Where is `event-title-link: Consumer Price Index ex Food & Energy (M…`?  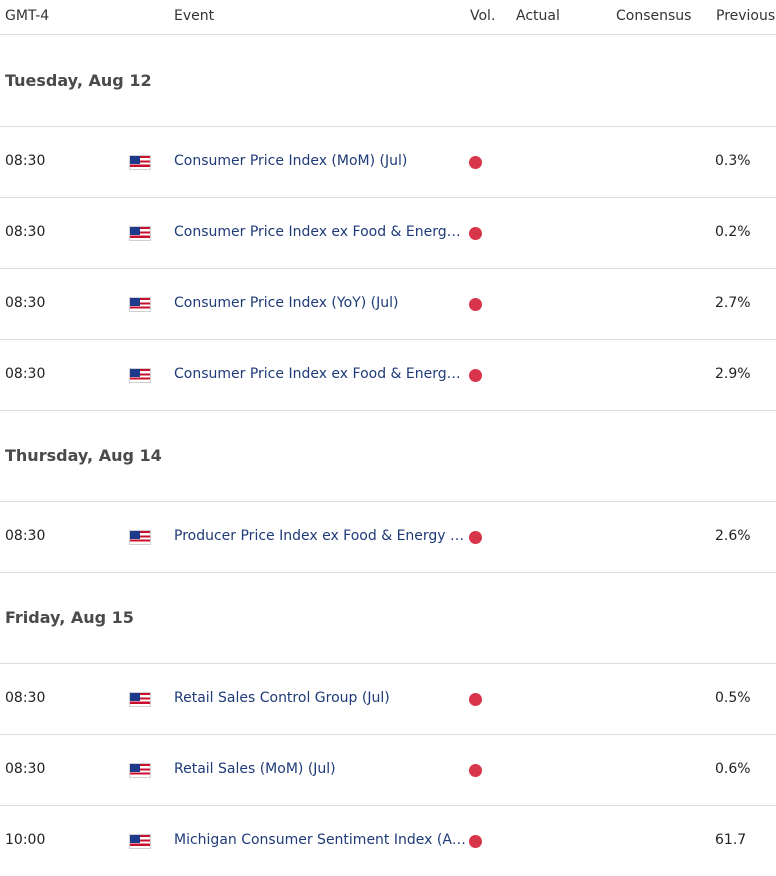
event-title-link: Consumer Price Index ex Food & Energy (M… is located at coordinates (320, 232).